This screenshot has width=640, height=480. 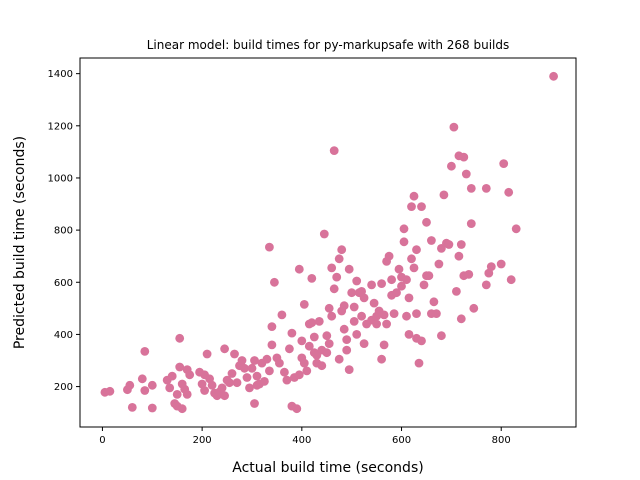 What do you see at coordinates (20, 242) in the screenshot?
I see `y-axis-label: Predicted build time (seconds)` at bounding box center [20, 242].